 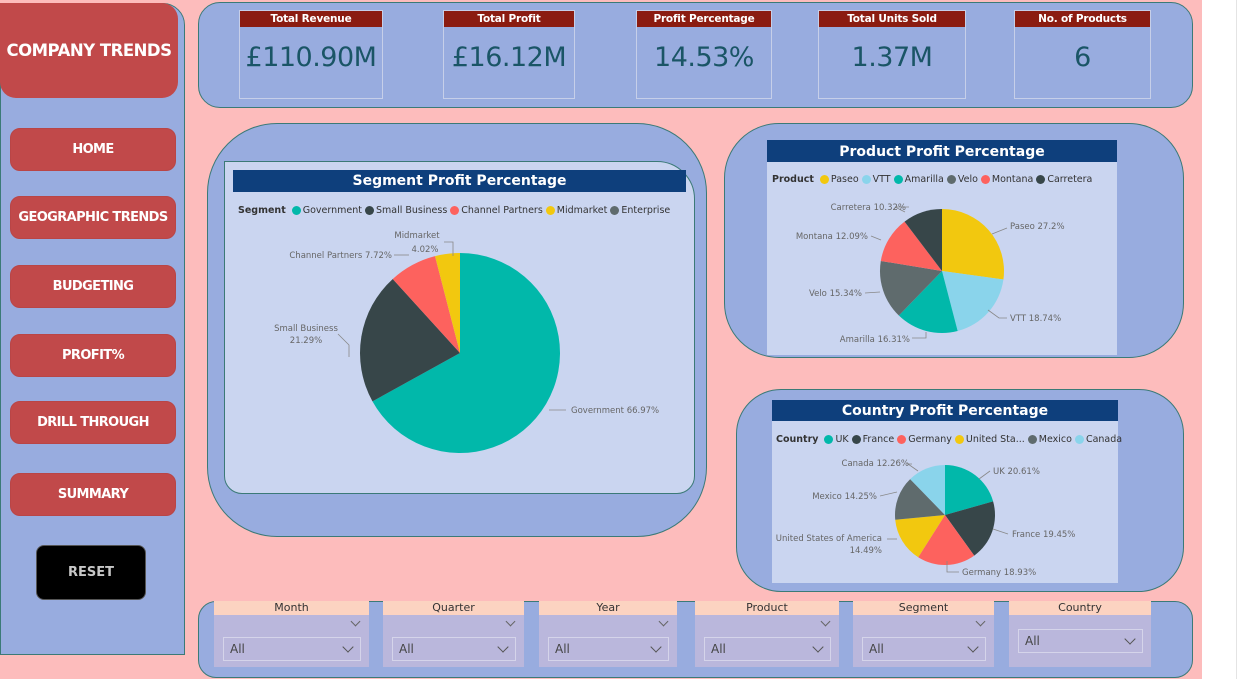 I want to click on legend-title: Country, so click(x=797, y=439).